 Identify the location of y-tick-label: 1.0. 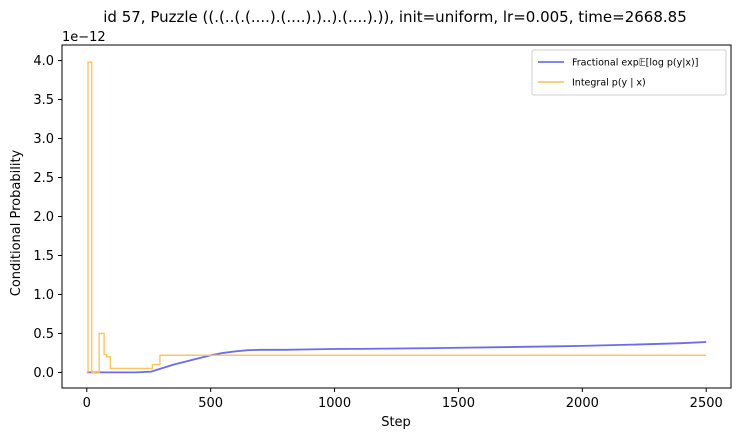
(43, 295).